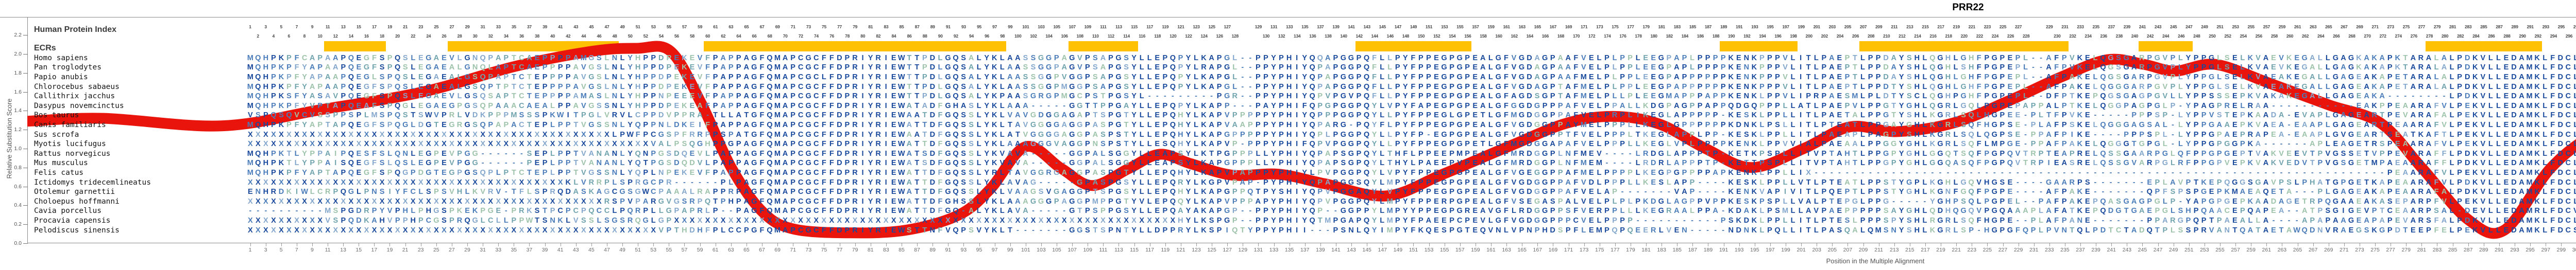 The width and height of the screenshot is (2576, 270). Describe the element at coordinates (1902, 36) in the screenshot. I see `residue-number: 212` at that location.